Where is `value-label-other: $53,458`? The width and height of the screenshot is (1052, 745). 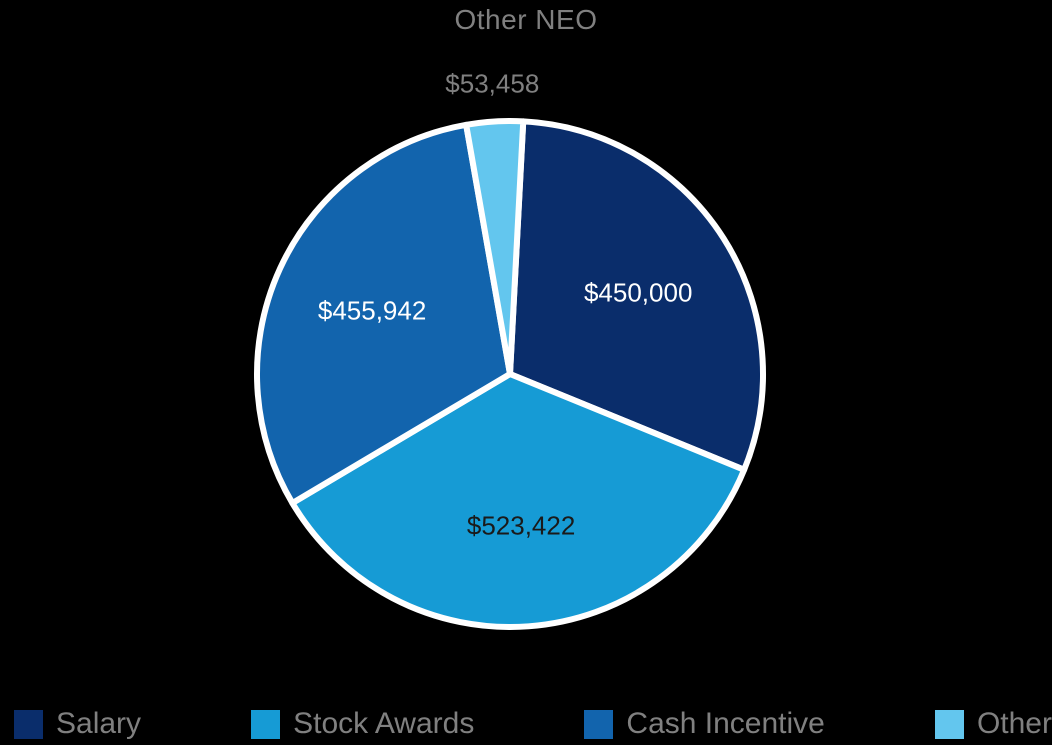
value-label-other: $53,458 is located at coordinates (492, 84).